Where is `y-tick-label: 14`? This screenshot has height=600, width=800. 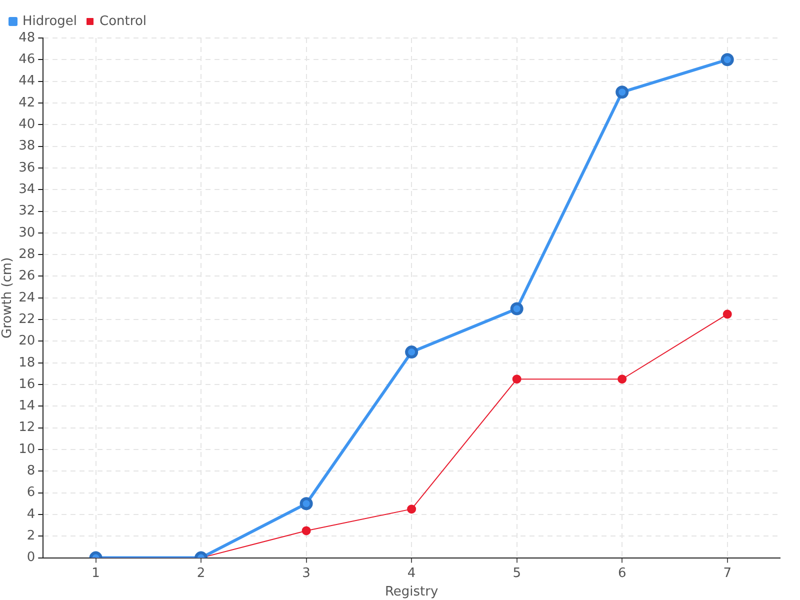
y-tick-label: 14 is located at coordinates (27, 406).